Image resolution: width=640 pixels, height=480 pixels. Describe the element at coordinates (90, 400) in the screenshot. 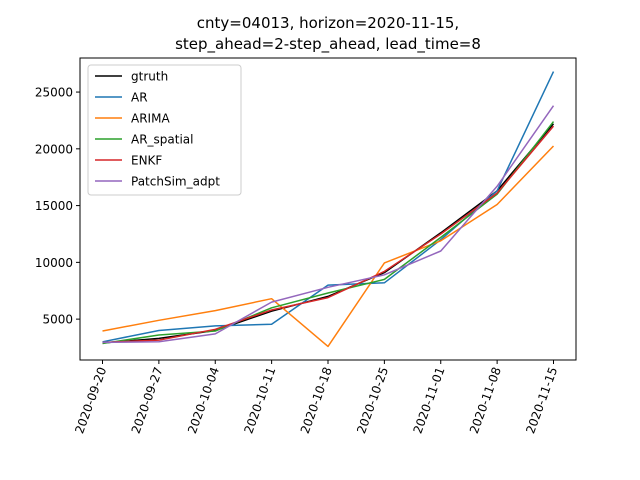

I see `x-tick-label: 2020-09-20` at that location.